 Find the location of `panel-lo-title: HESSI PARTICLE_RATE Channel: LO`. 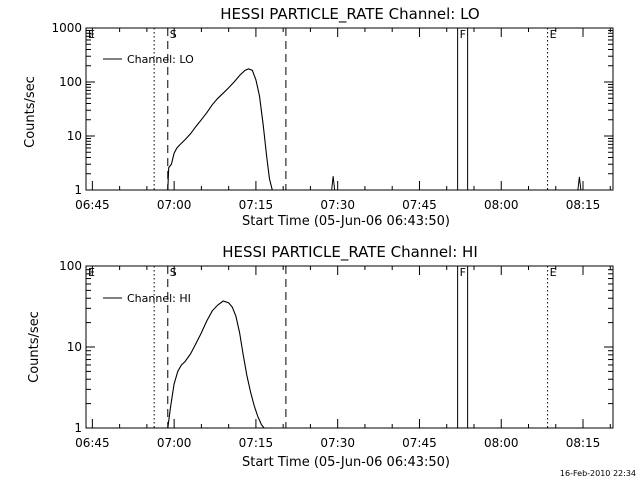

panel-lo-title: HESSI PARTICLE_RATE Channel: LO is located at coordinates (349, 14).